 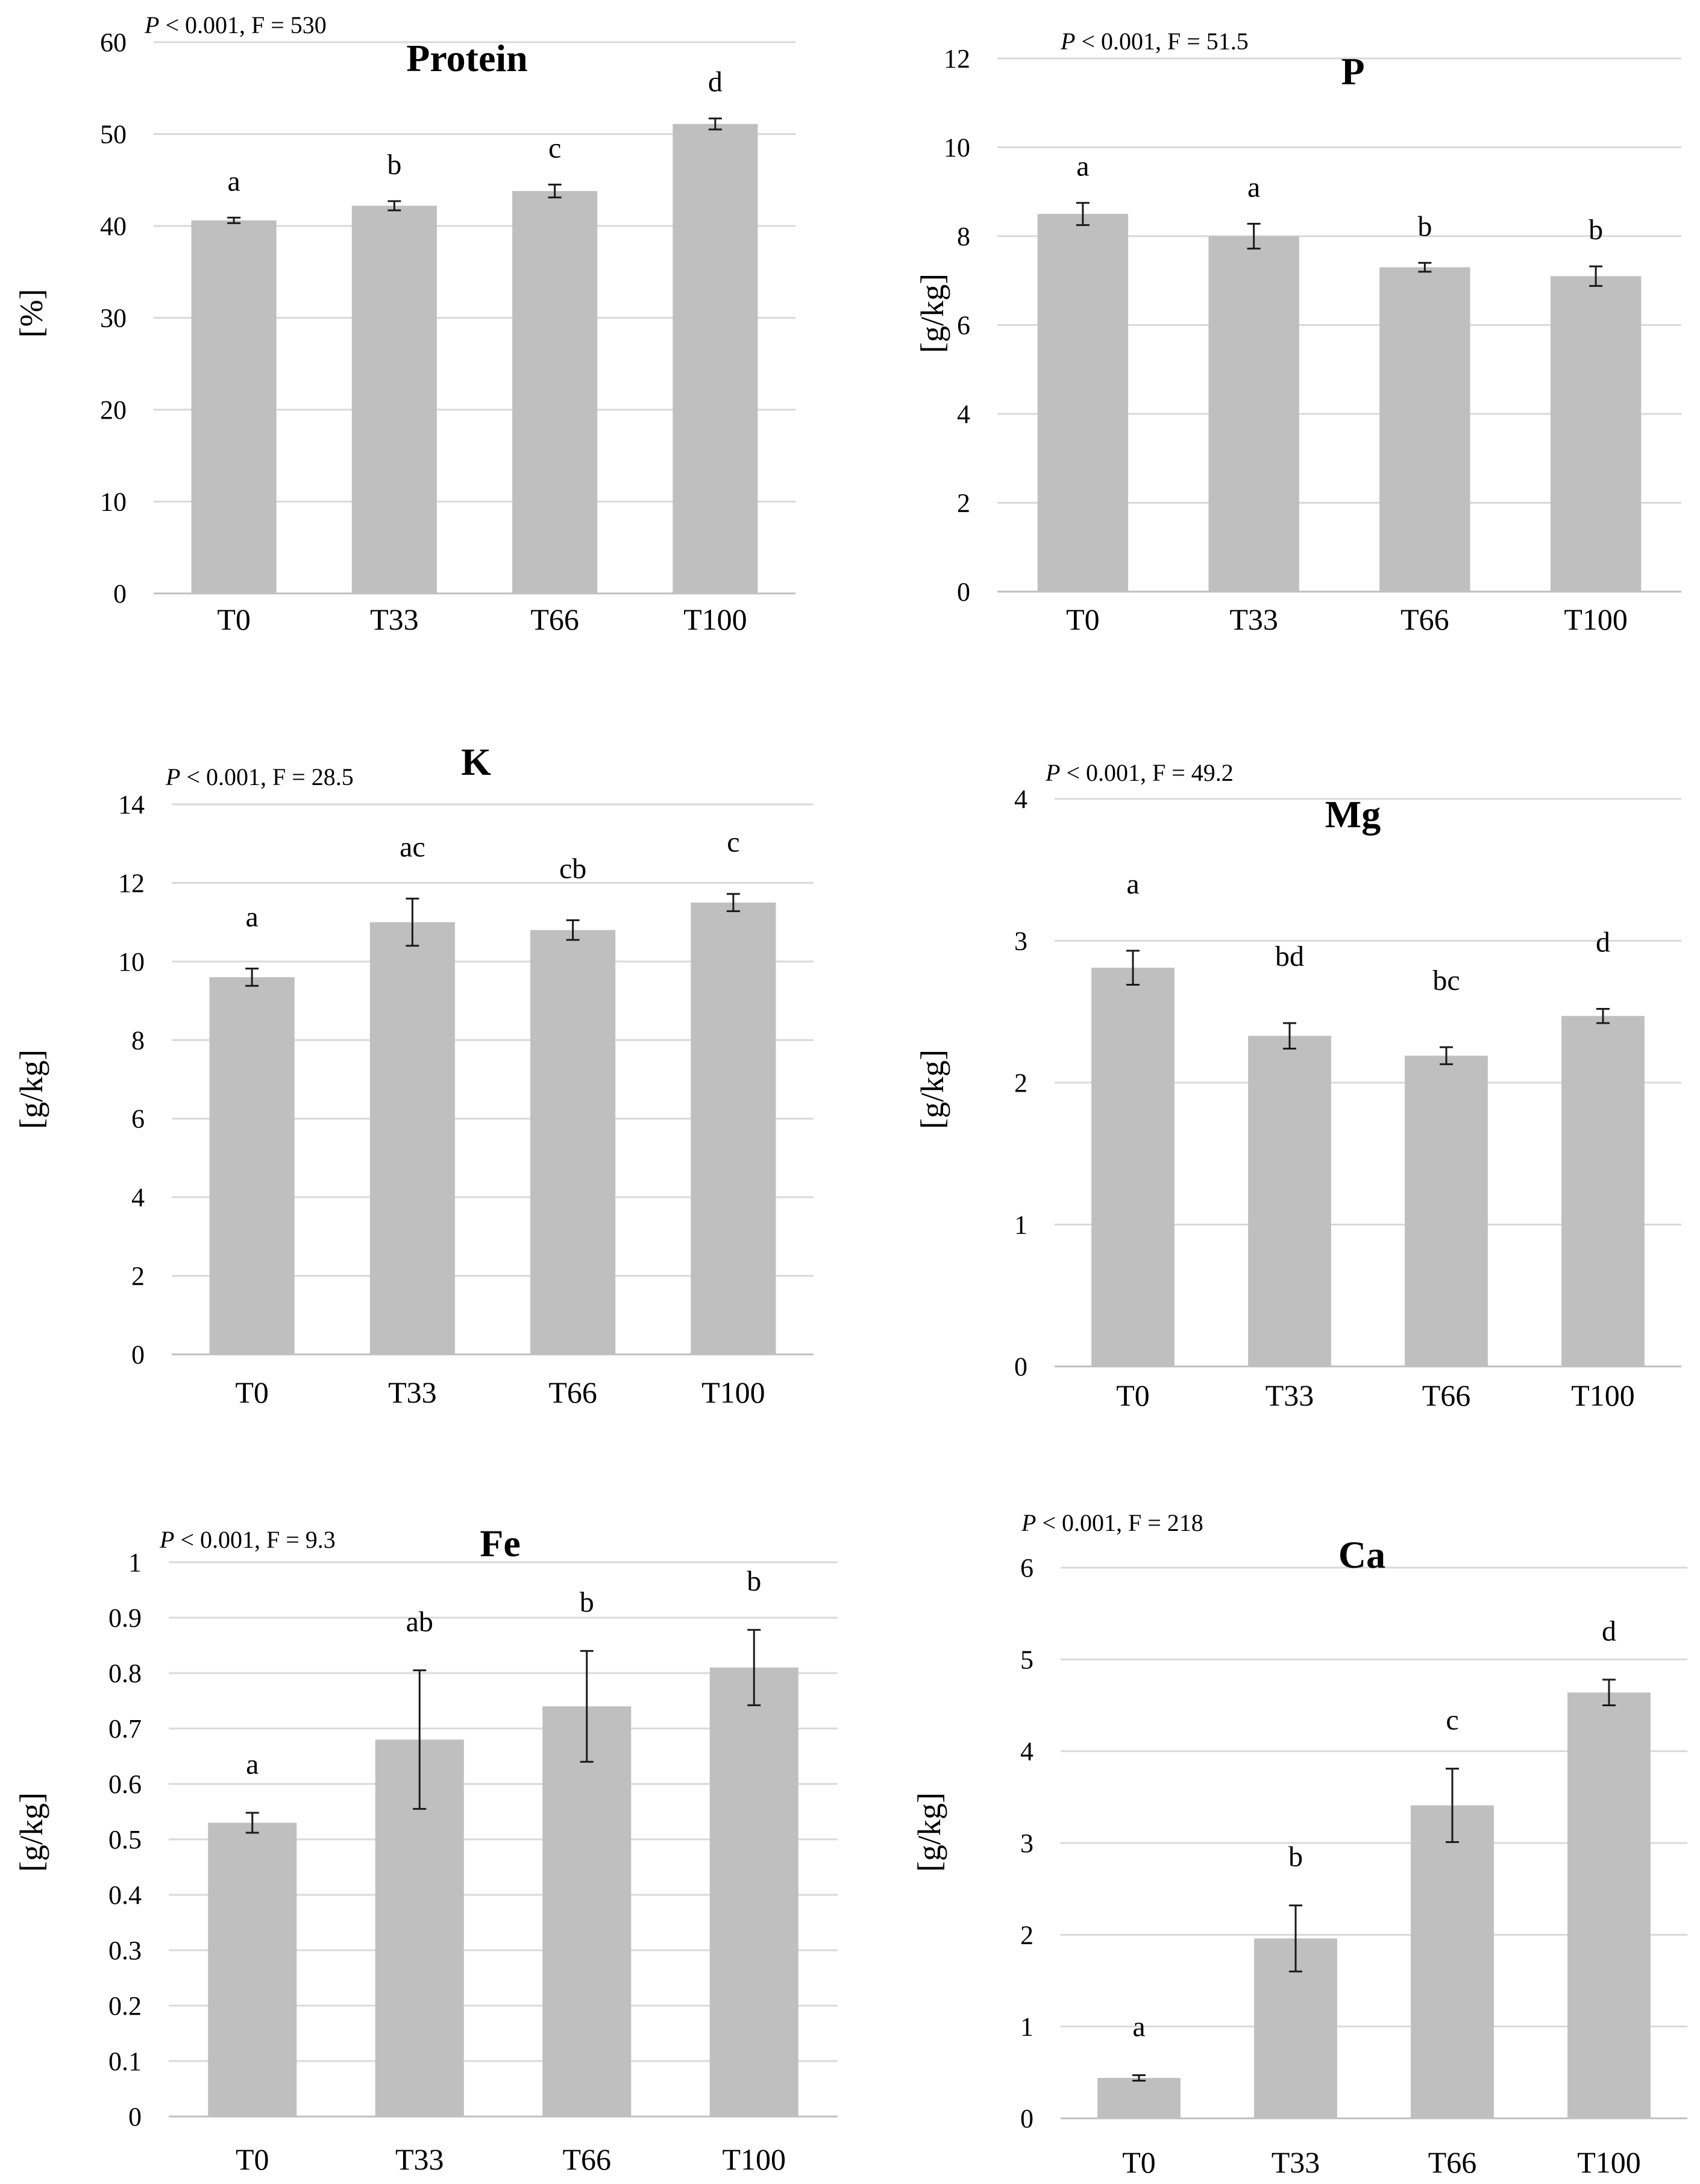 What do you see at coordinates (31, 314) in the screenshot?
I see `y-axis-label: [%]` at bounding box center [31, 314].